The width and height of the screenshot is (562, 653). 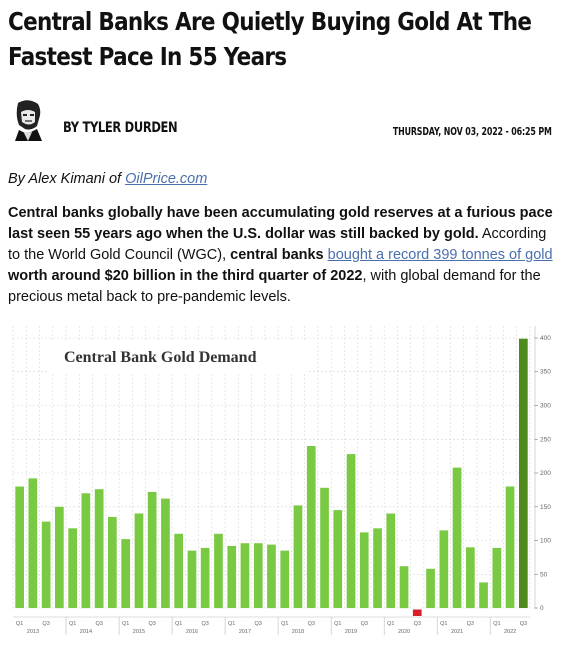 What do you see at coordinates (545, 338) in the screenshot?
I see `y-tick-label: 400` at bounding box center [545, 338].